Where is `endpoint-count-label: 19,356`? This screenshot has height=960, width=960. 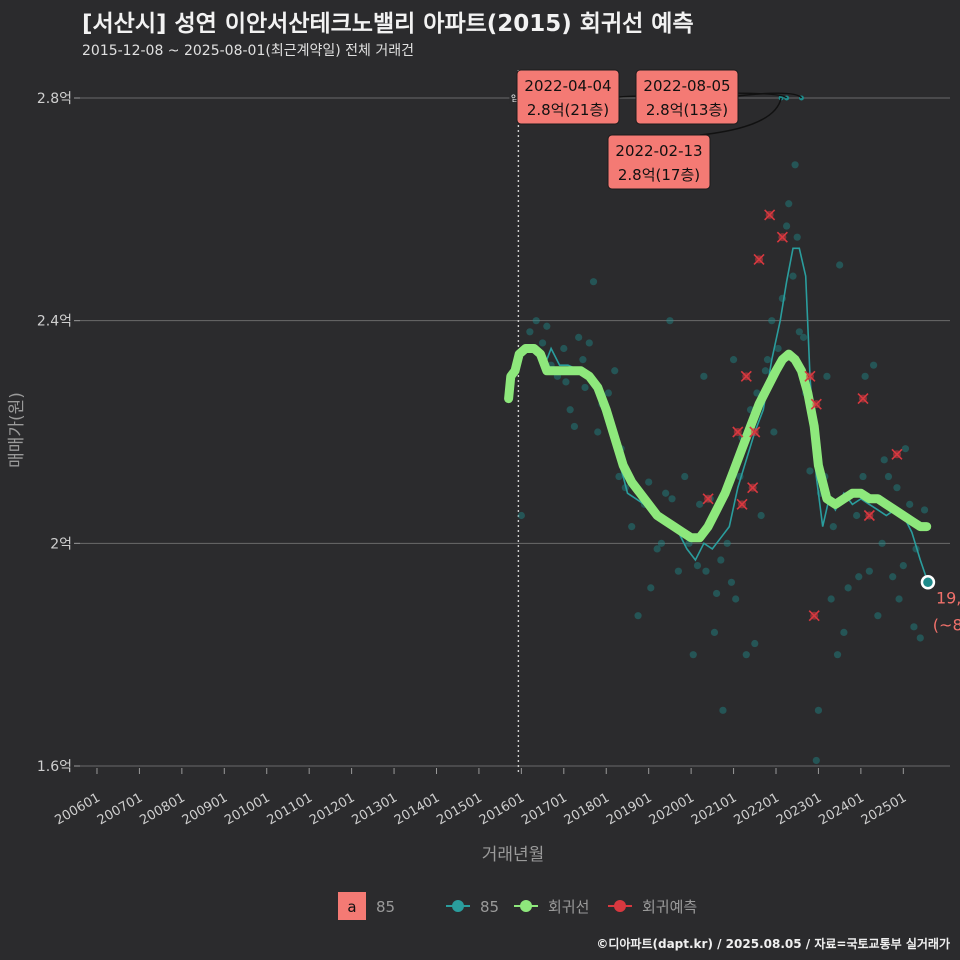 endpoint-count-label: 19,356 is located at coordinates (948, 597).